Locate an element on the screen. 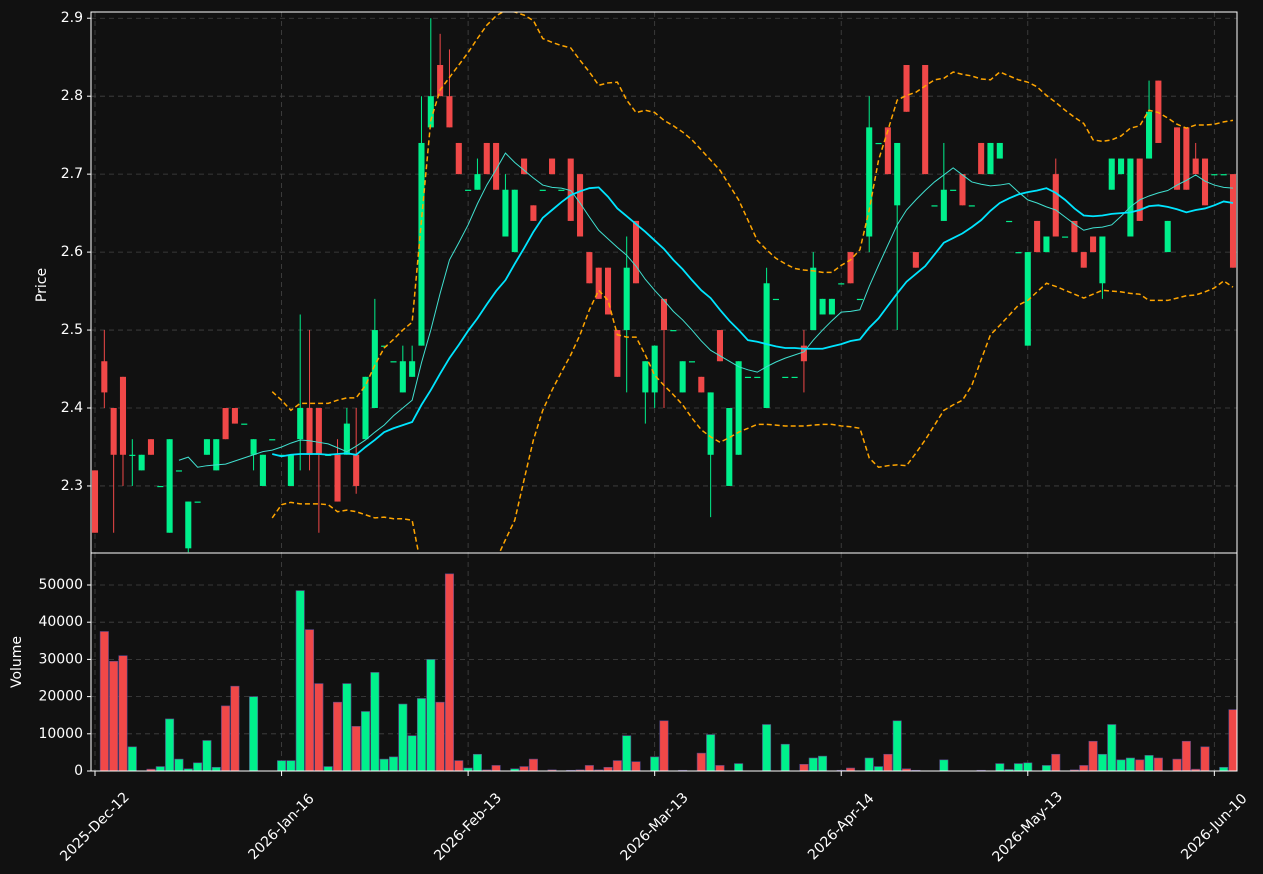 The height and width of the screenshot is (874, 1263). y-tick-label: 2.5 is located at coordinates (72, 330).